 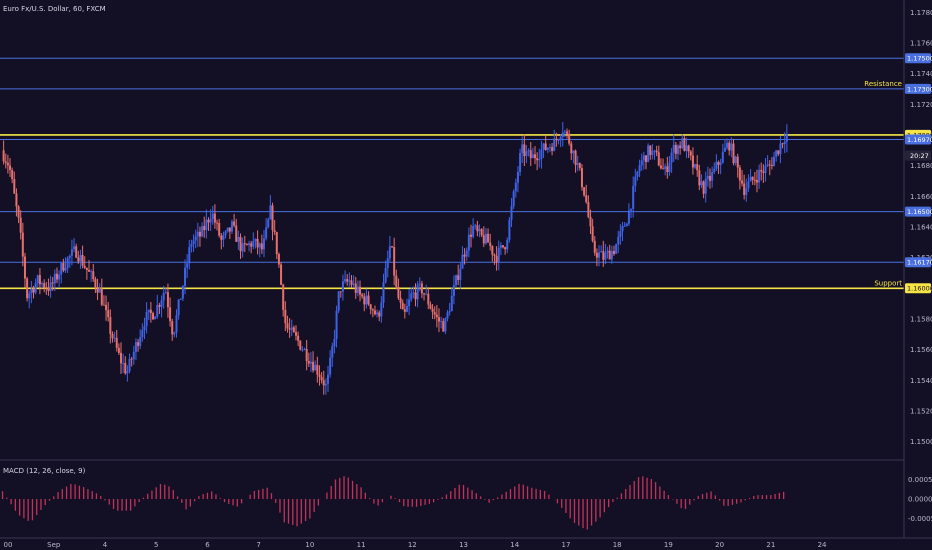 What do you see at coordinates (920, 480) in the screenshot?
I see `macd-tick-label: 0.0005` at bounding box center [920, 480].